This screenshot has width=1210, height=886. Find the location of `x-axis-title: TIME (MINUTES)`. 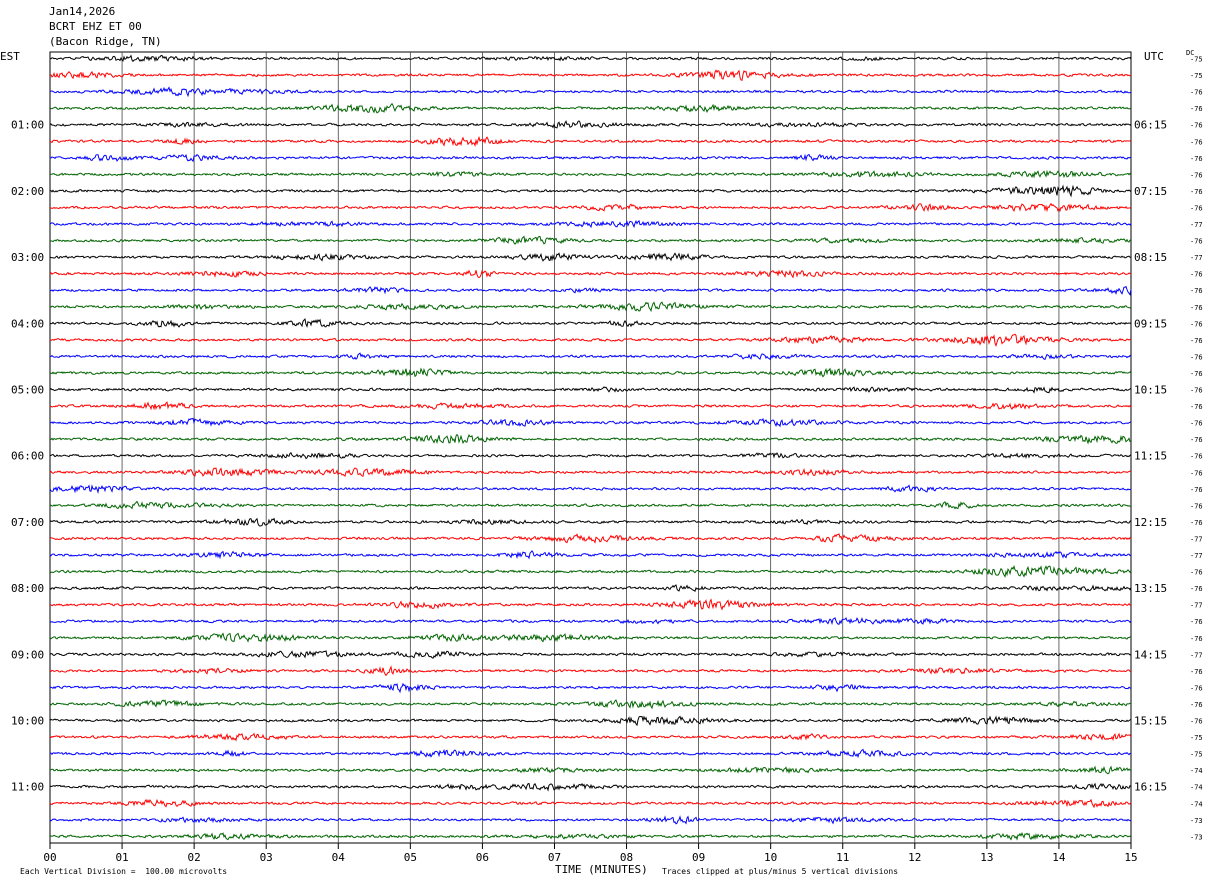

x-axis-title: TIME (MINUTES) is located at coordinates (601, 869).